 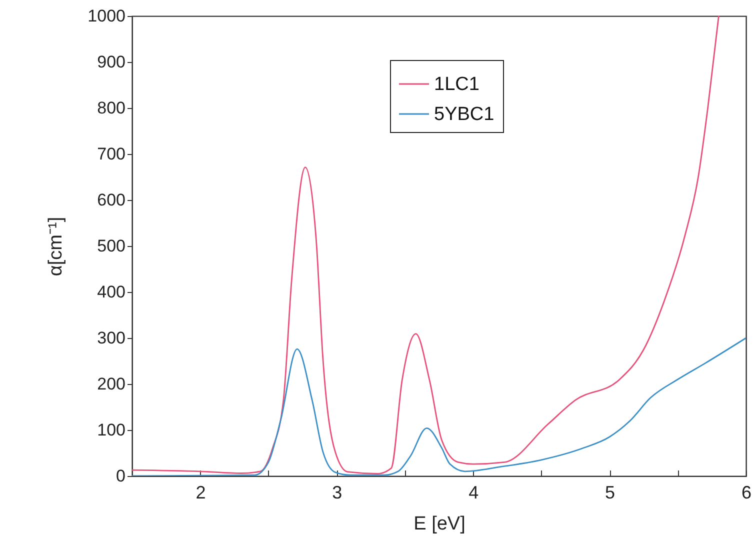 I want to click on legend-label: 1LC1, so click(x=457, y=84).